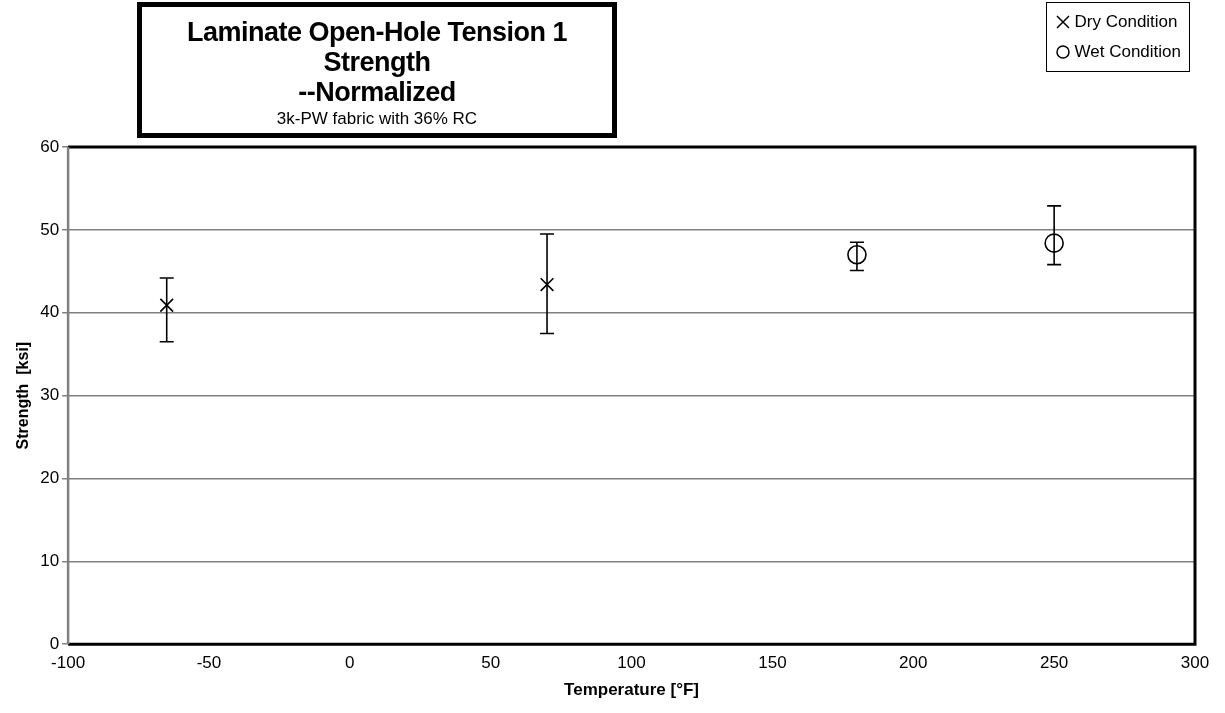 The height and width of the screenshot is (713, 1225). What do you see at coordinates (913, 663) in the screenshot?
I see `x-tick-label: 200` at bounding box center [913, 663].